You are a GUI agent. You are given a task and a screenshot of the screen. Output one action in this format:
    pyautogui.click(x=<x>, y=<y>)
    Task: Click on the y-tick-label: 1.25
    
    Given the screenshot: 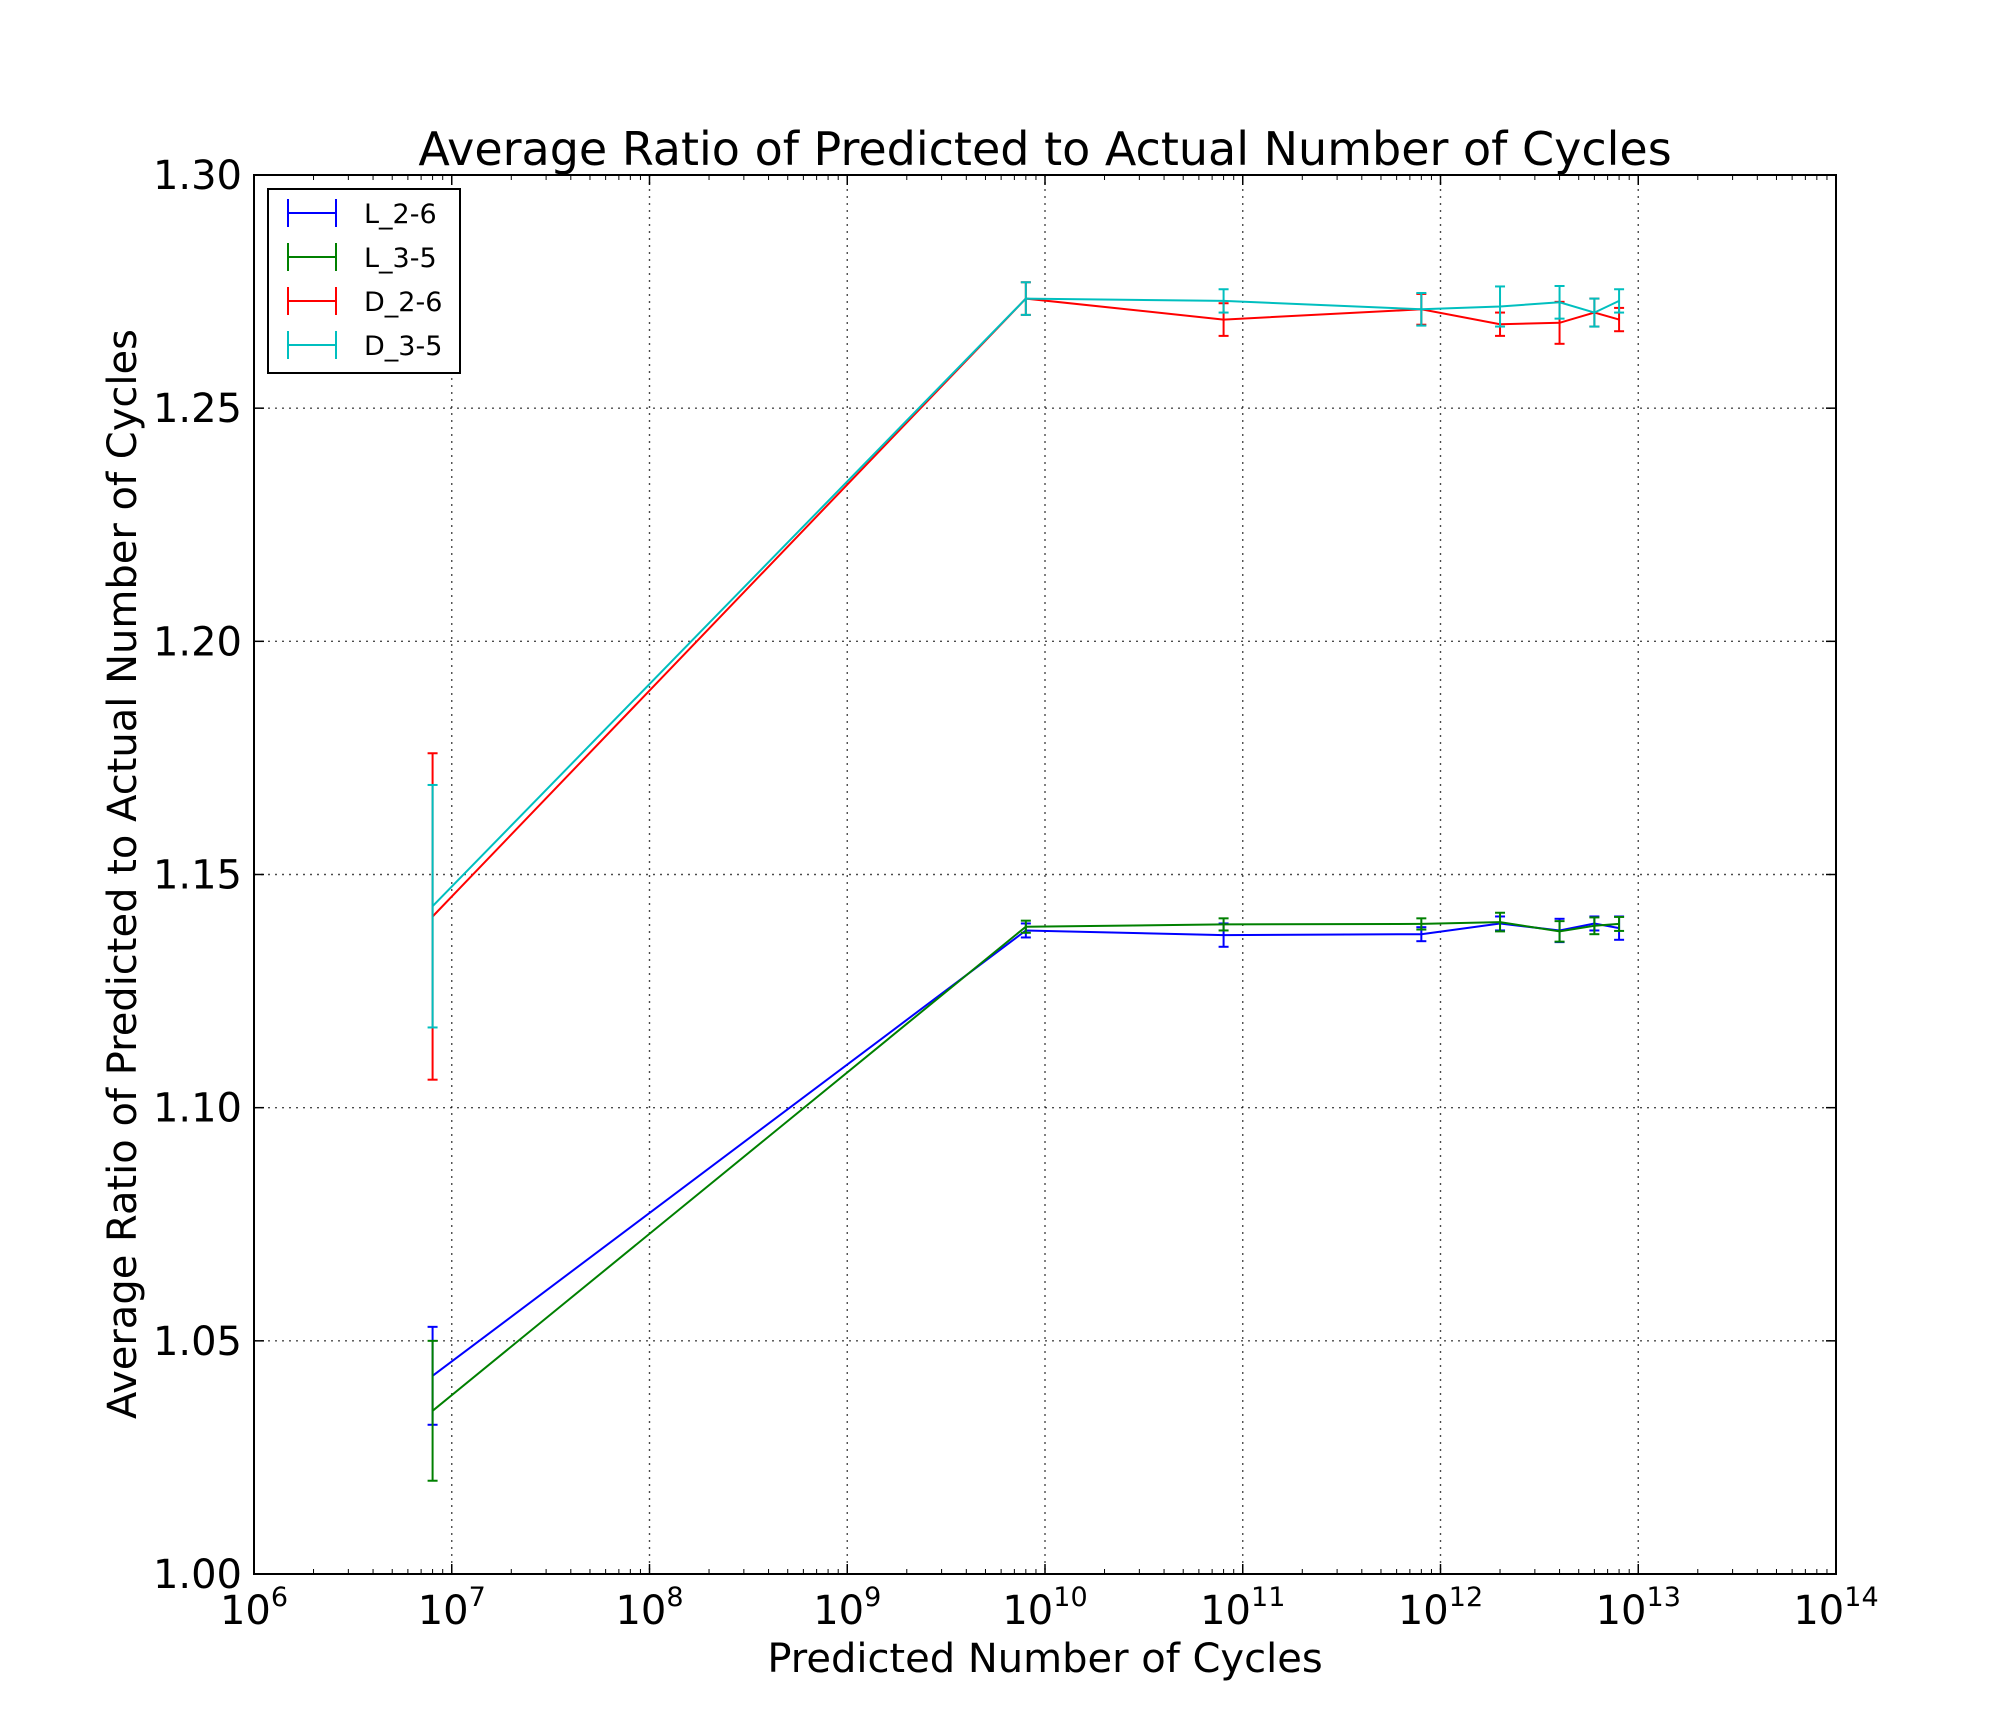 What is the action you would take?
    pyautogui.click(x=197, y=409)
    